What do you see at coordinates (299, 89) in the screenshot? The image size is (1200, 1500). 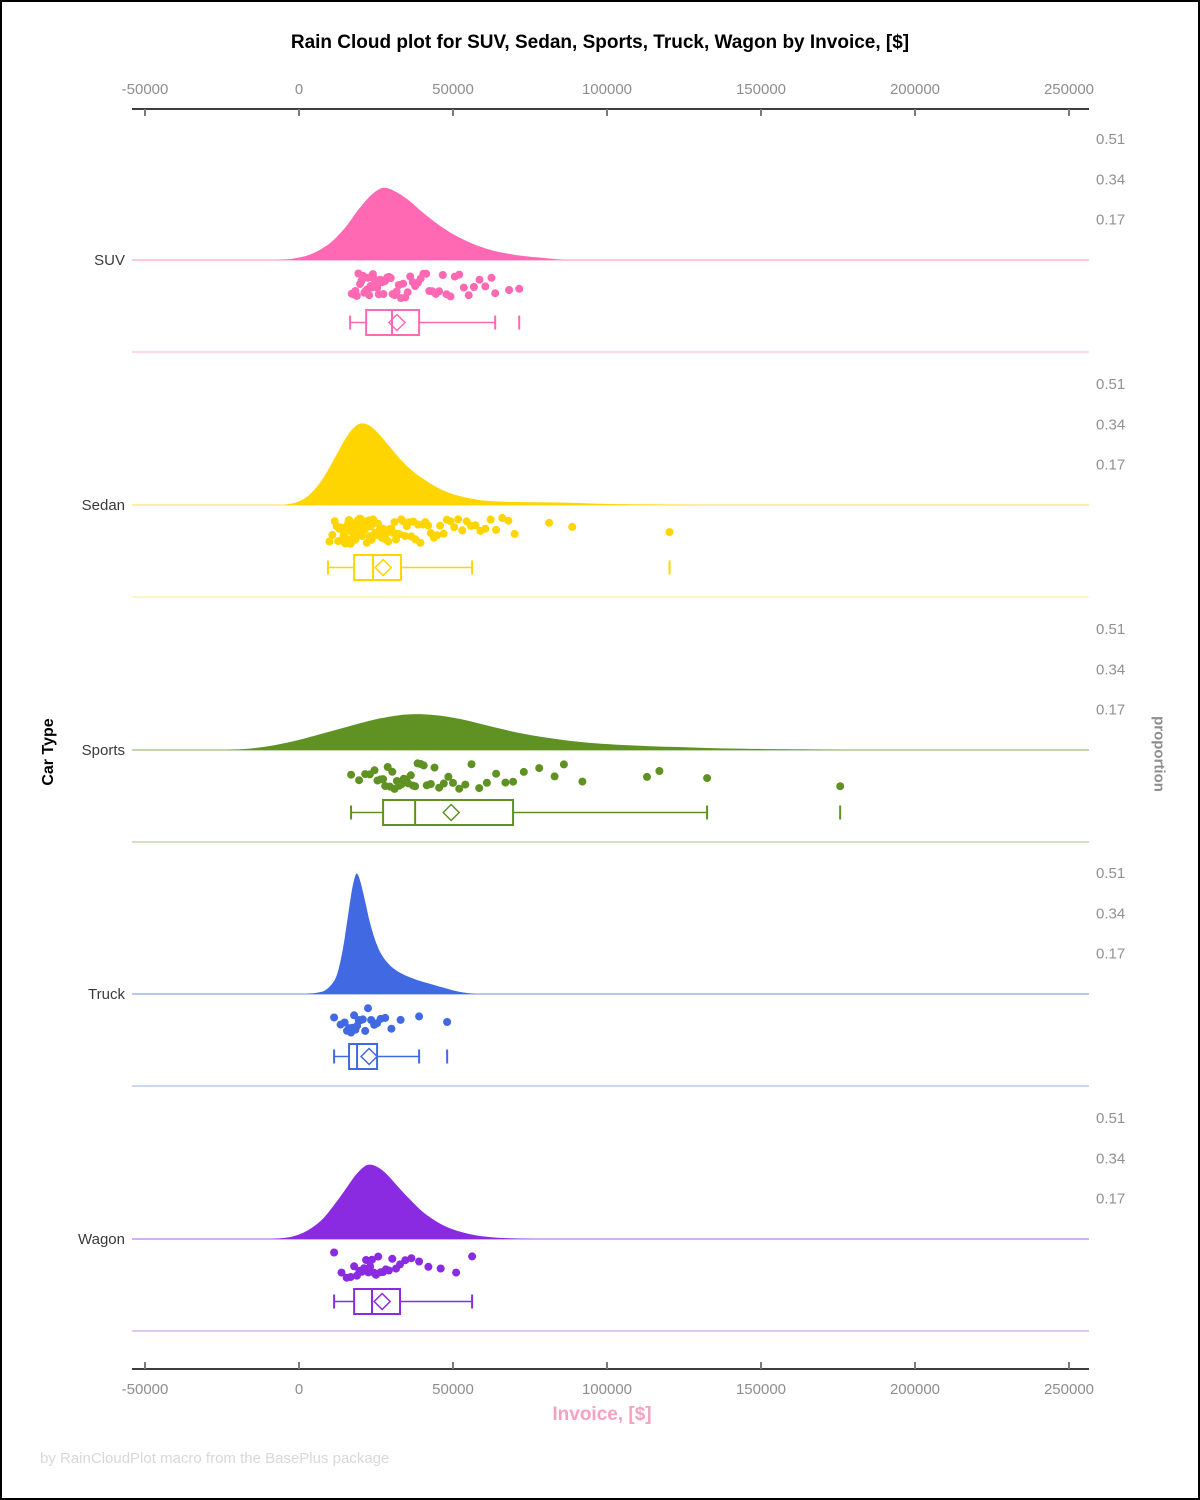 I see `x-tick-label-top: 0` at bounding box center [299, 89].